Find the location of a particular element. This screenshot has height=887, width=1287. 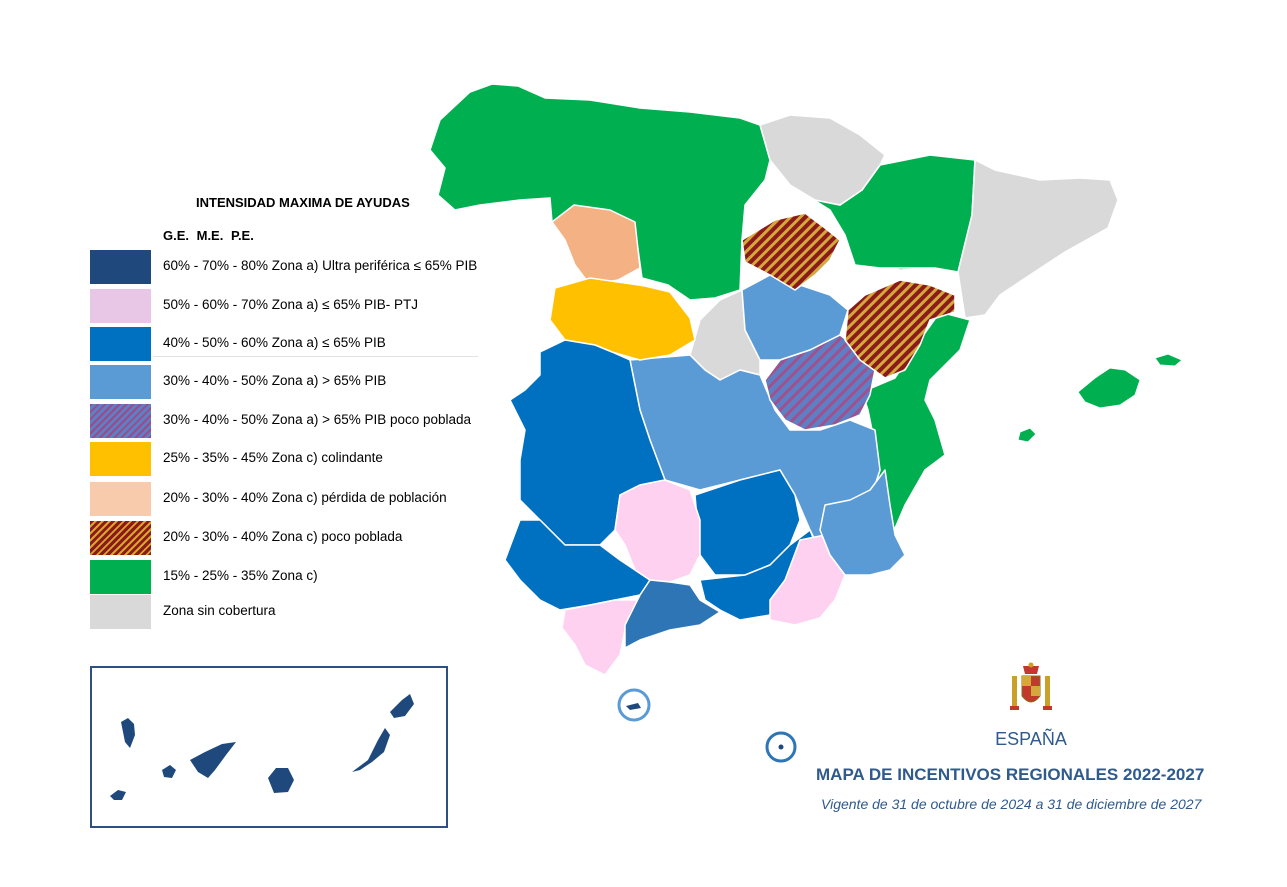

region-malaga-darkblue is located at coordinates (672, 614).